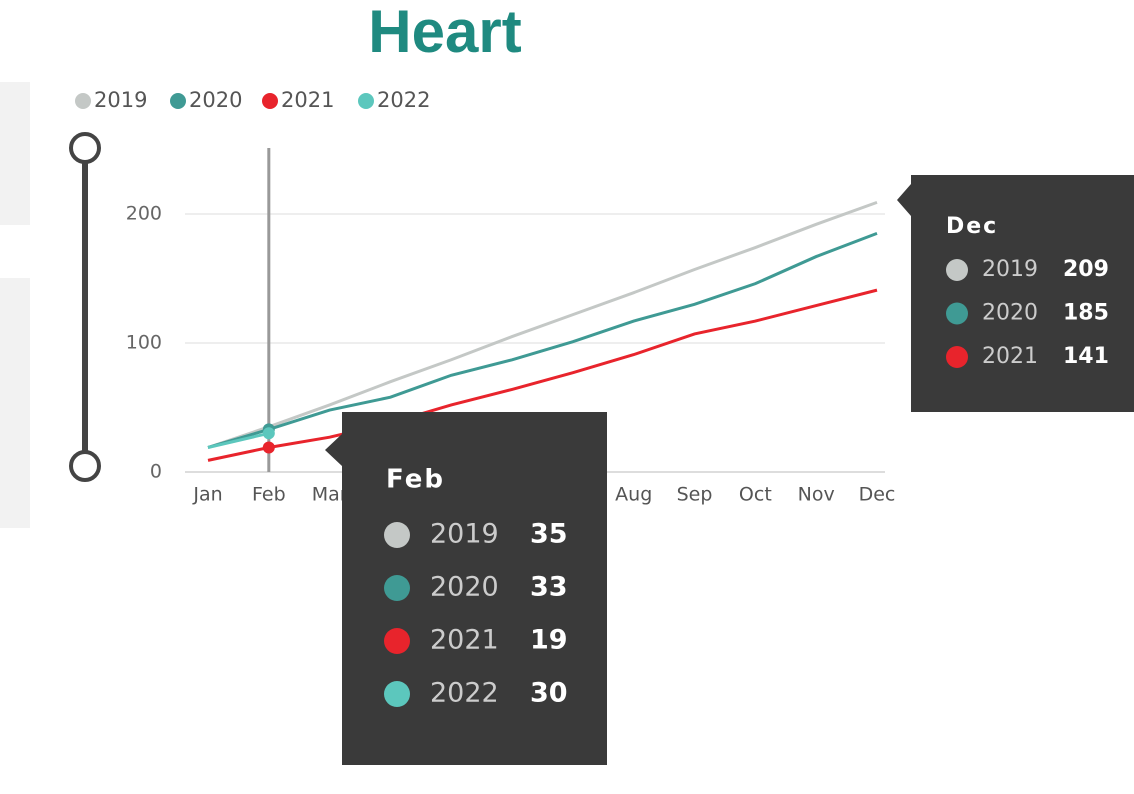  Describe the element at coordinates (307, 100) in the screenshot. I see `legend-label: 2021` at that location.